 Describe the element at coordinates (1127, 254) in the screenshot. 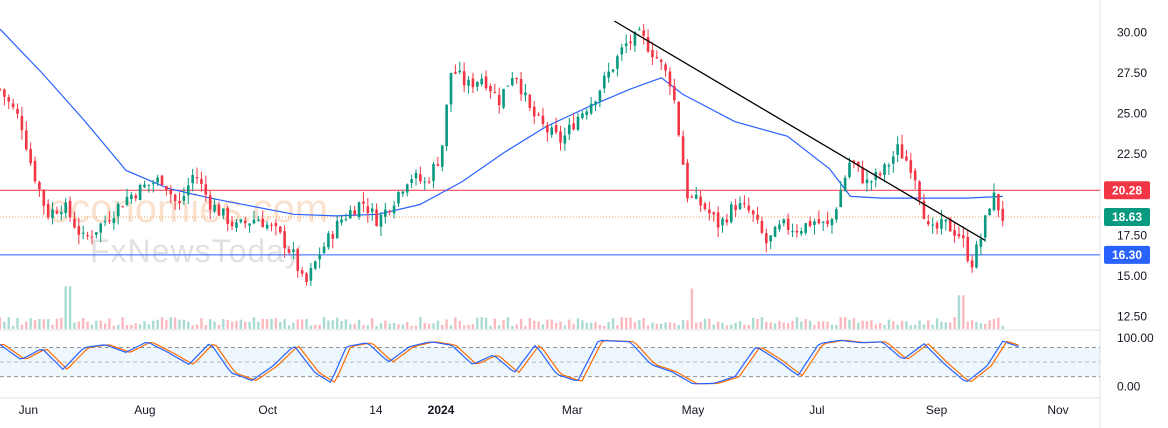

I see `support-tag` at that location.